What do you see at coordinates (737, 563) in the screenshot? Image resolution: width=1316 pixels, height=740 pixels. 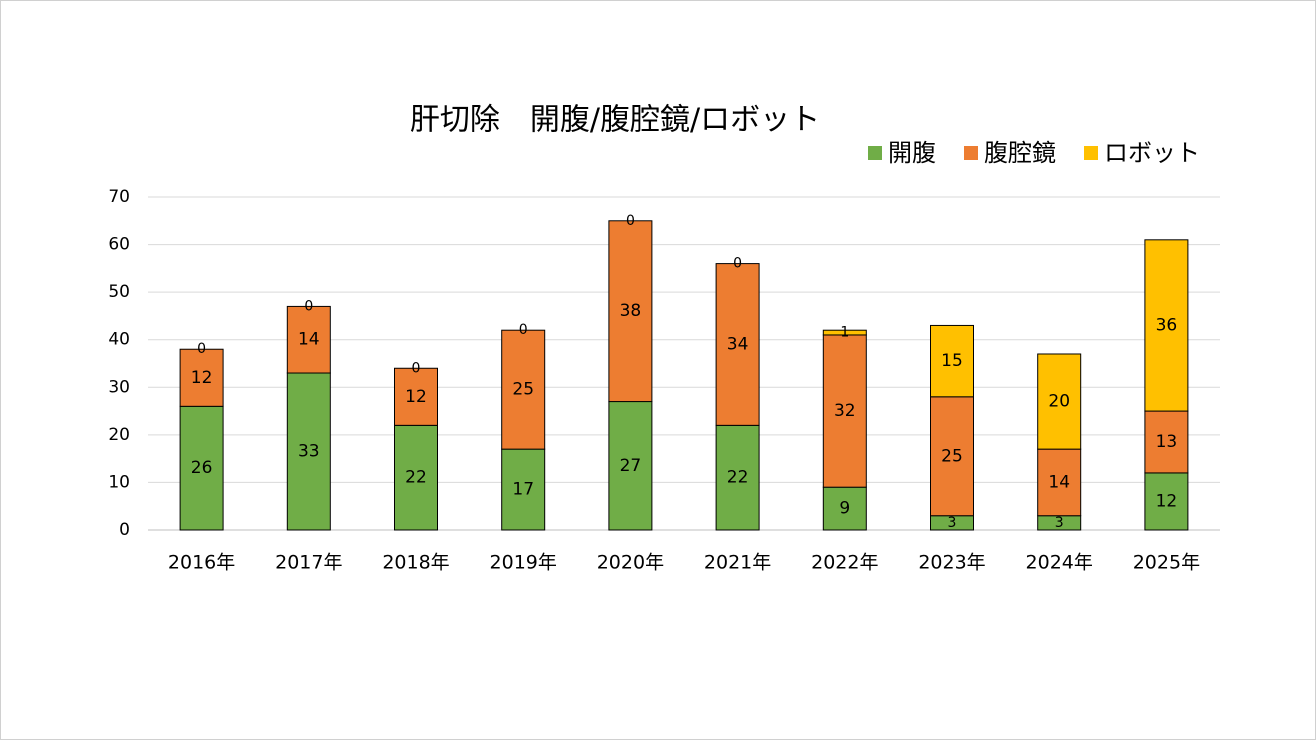 I see `x-tick-label: 2021年` at bounding box center [737, 563].